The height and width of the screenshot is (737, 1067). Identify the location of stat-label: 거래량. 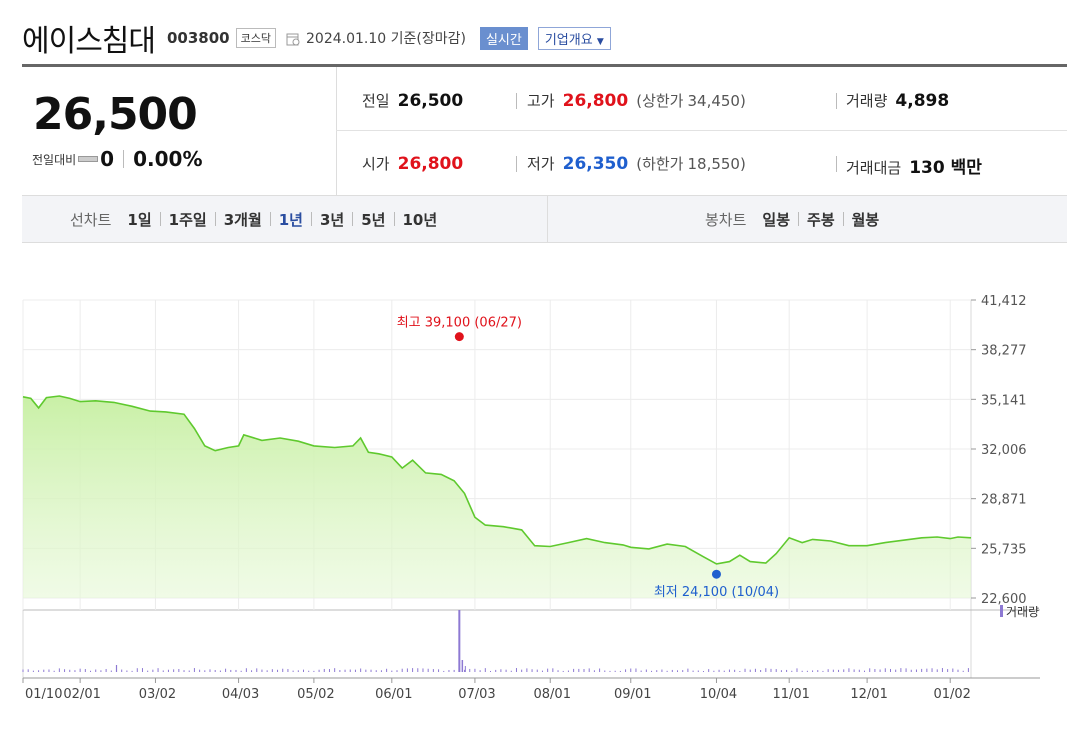
(867, 101).